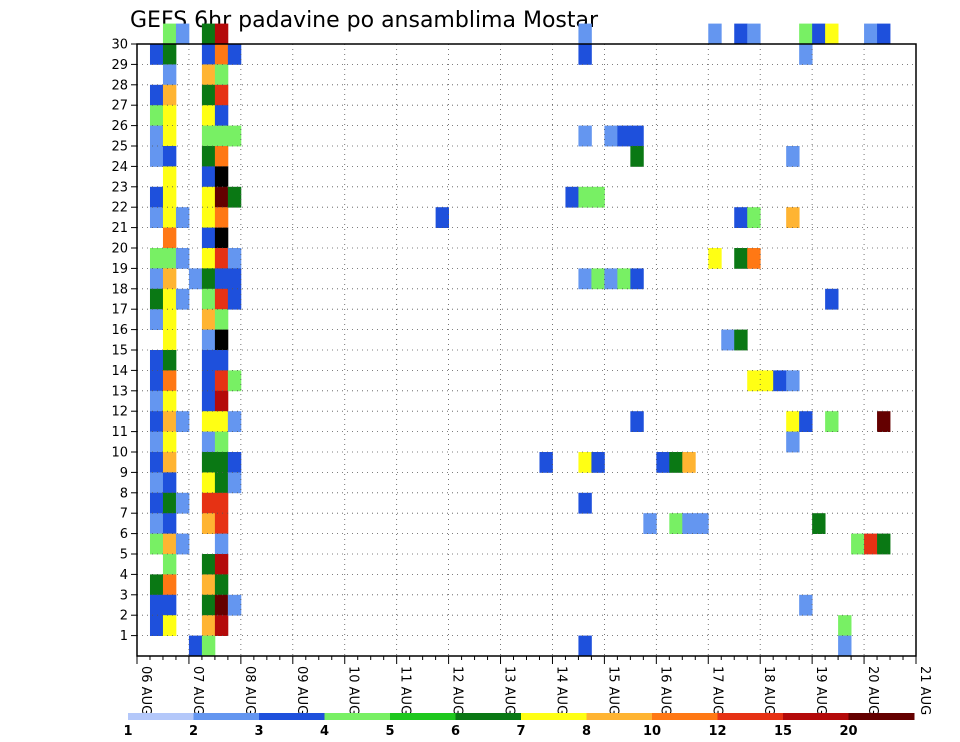  I want to click on x-tick-label: 18 AUG, so click(768, 690).